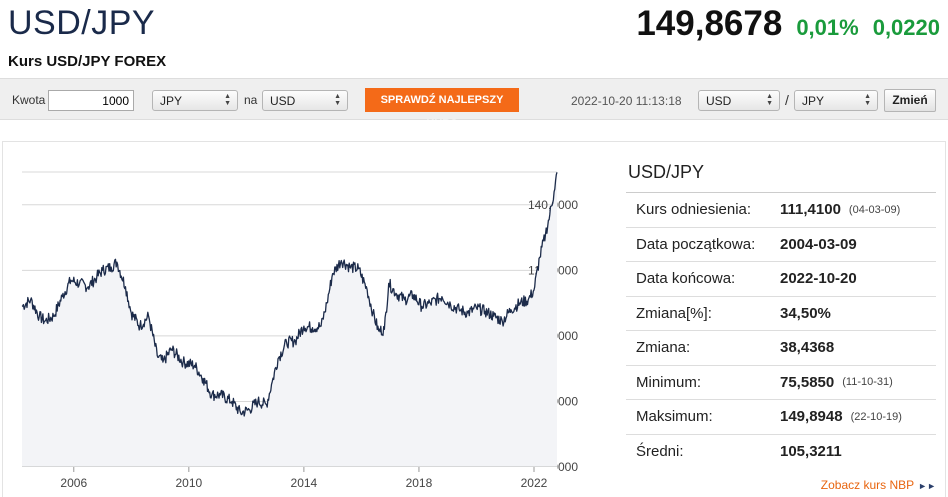  What do you see at coordinates (669, 382) in the screenshot?
I see `stats-label: Minimum:` at bounding box center [669, 382].